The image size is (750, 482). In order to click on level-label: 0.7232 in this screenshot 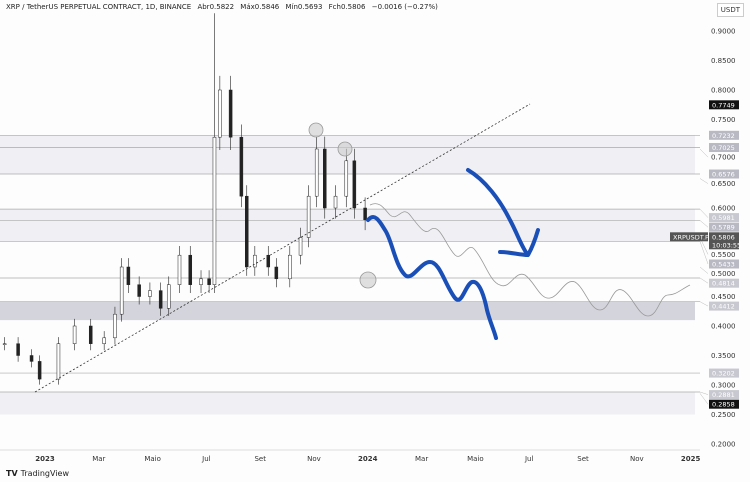, I will do `click(723, 136)`.